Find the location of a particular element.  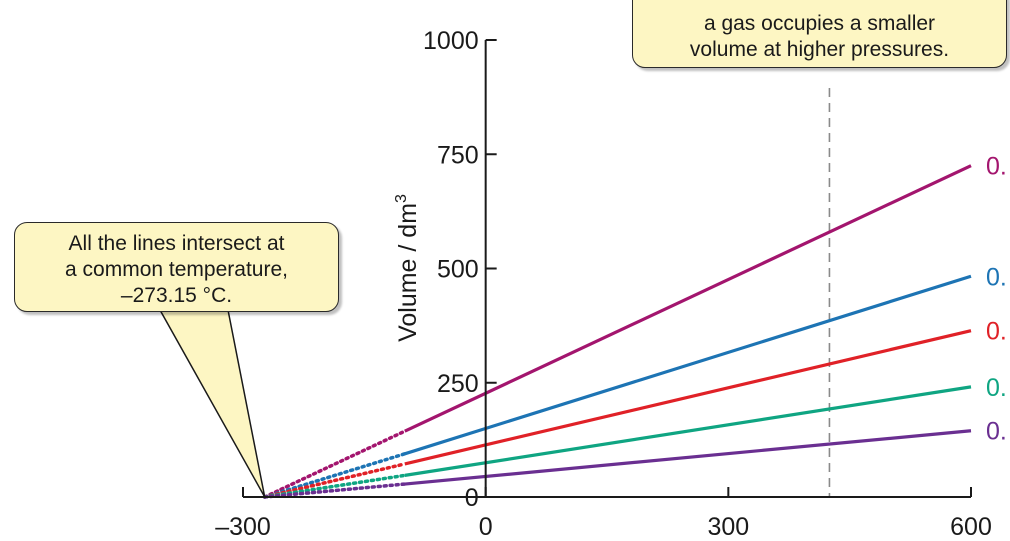

x-tick-label-1: 0 is located at coordinates (486, 527).